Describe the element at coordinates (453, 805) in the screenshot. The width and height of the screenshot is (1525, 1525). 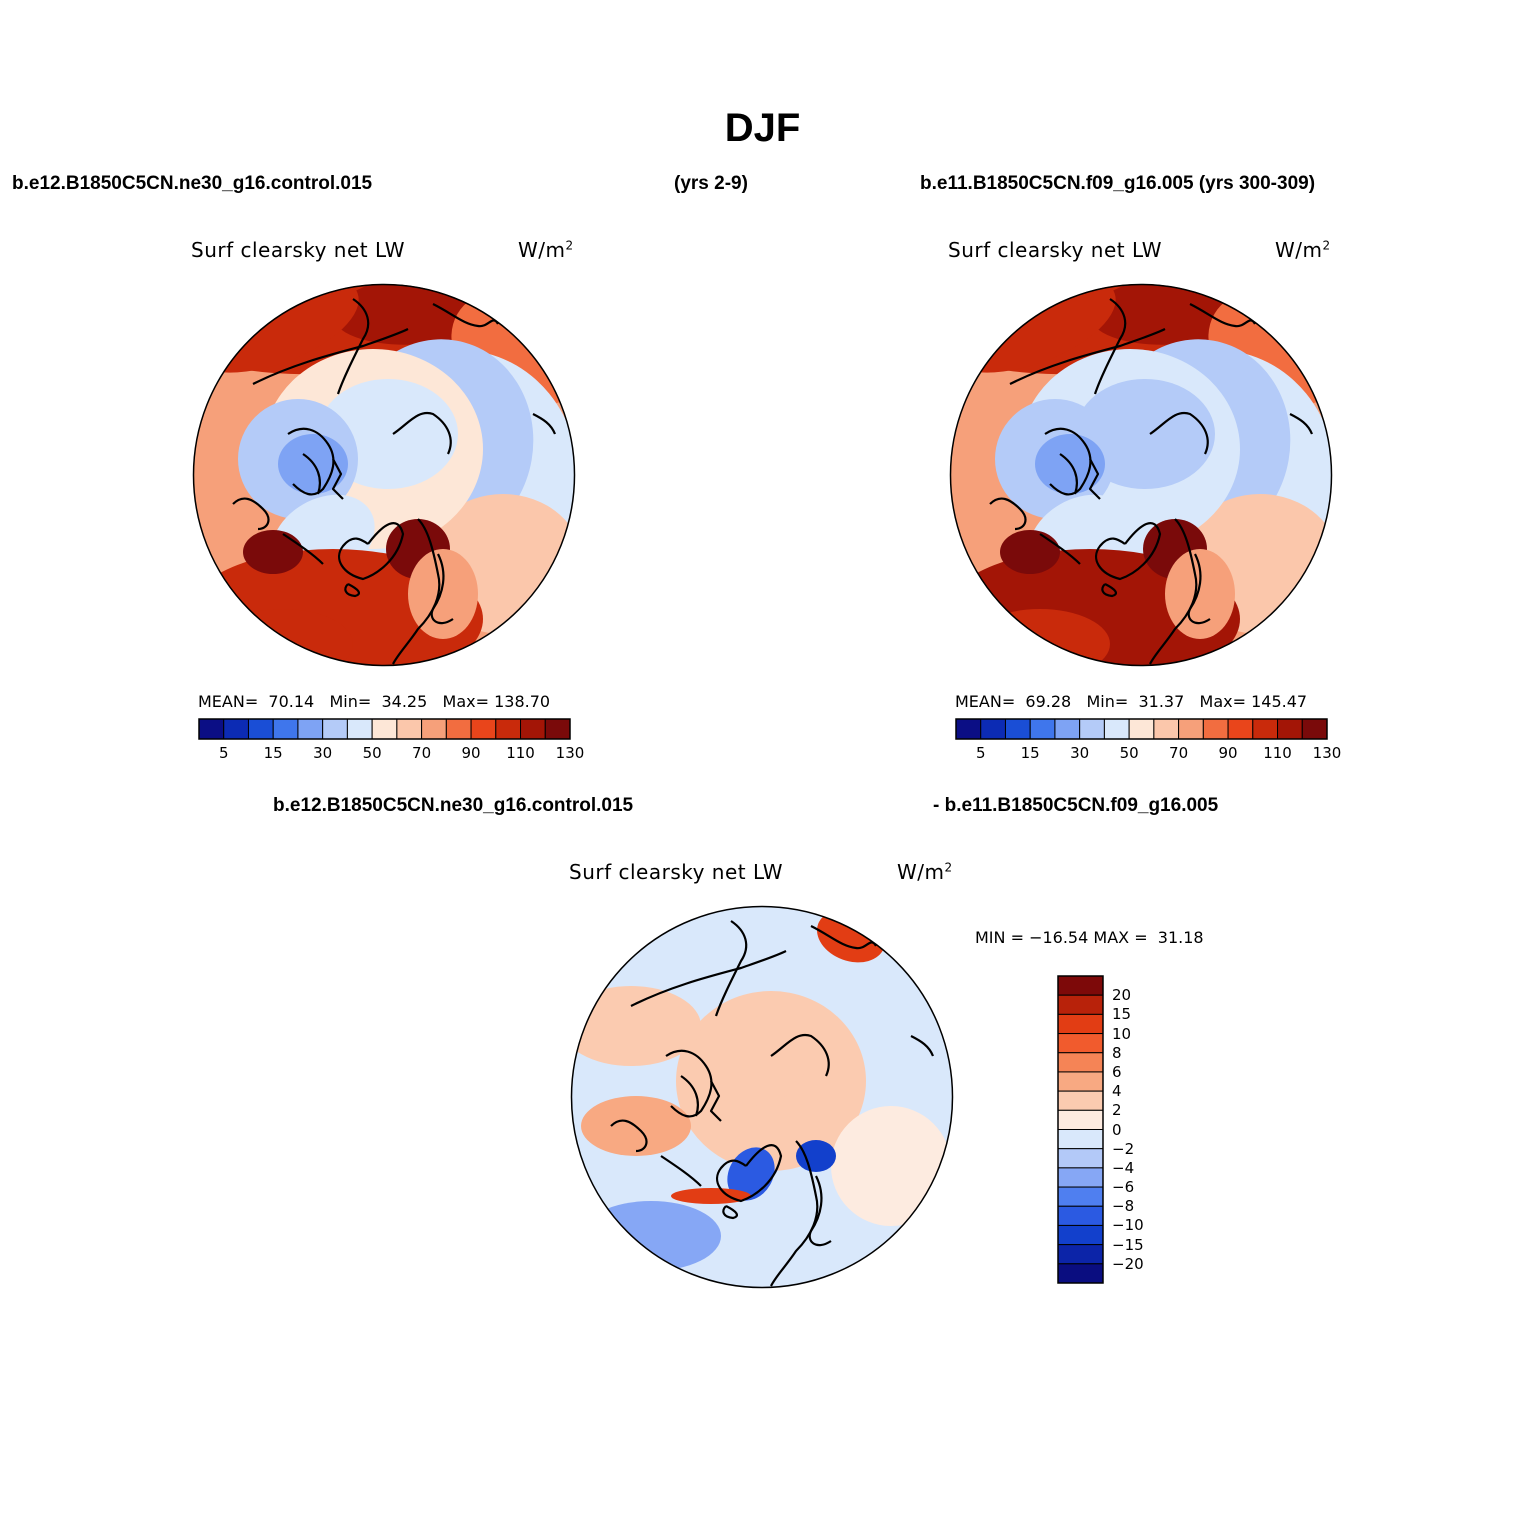
I see `diff-case1-label: b.e12.B1850C5CN.ne30_g16.control.015` at that location.